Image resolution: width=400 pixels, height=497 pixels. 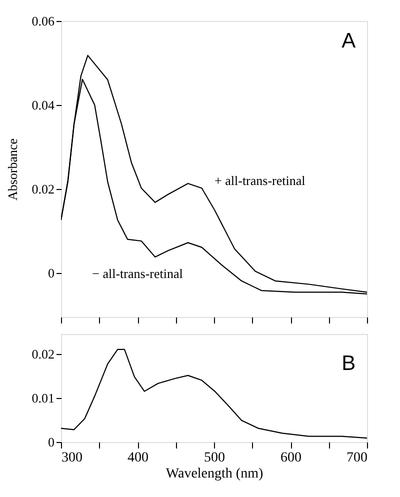 I want to click on annotation: − all-trans-retinal, so click(x=138, y=274).